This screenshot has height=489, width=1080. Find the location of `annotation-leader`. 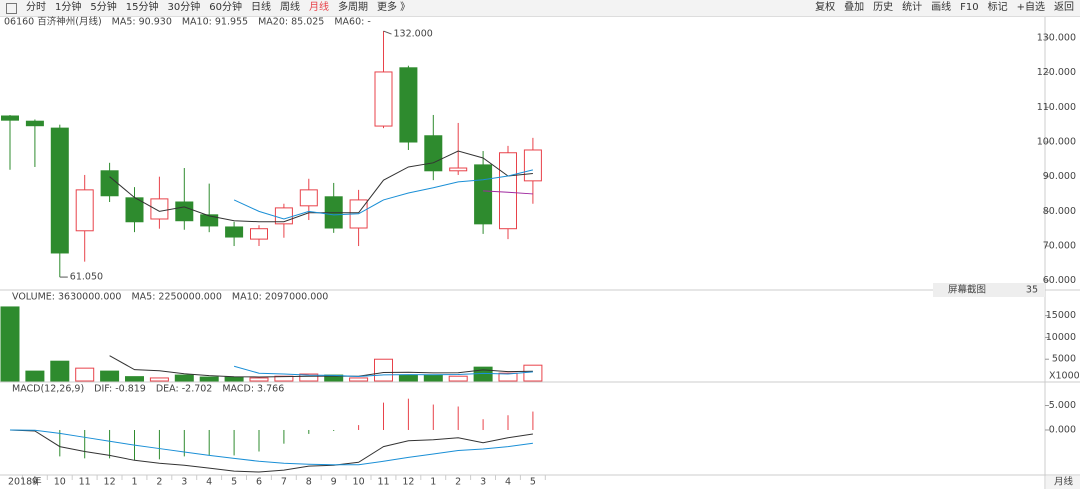

annotation-leader is located at coordinates (387, 32).